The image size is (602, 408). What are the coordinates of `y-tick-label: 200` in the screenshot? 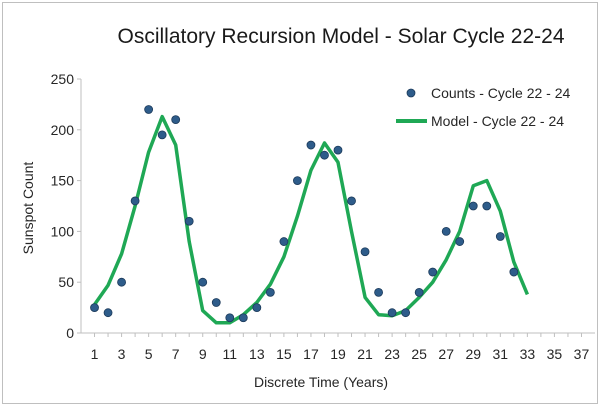 It's located at (63, 130).